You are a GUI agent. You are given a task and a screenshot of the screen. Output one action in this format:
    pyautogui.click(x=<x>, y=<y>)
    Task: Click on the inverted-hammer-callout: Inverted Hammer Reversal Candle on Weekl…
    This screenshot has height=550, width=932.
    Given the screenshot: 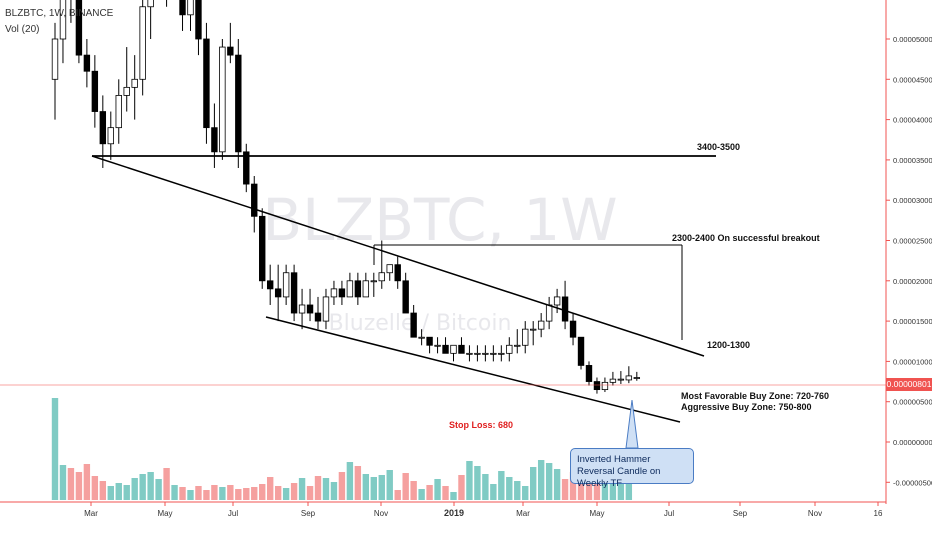 What is the action you would take?
    pyautogui.click(x=632, y=468)
    